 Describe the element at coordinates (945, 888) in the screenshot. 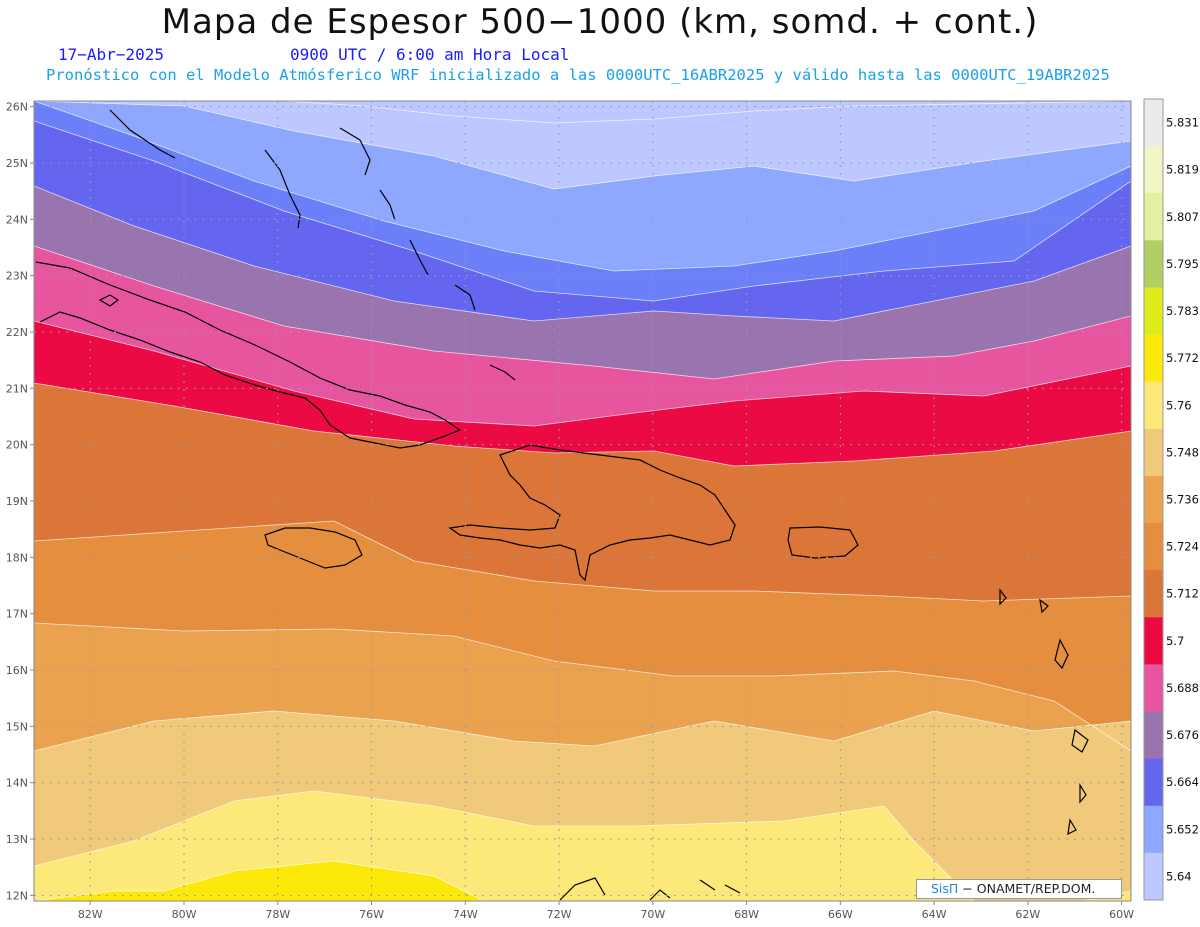

I see `sispi-logo-text: SisΠ` at that location.